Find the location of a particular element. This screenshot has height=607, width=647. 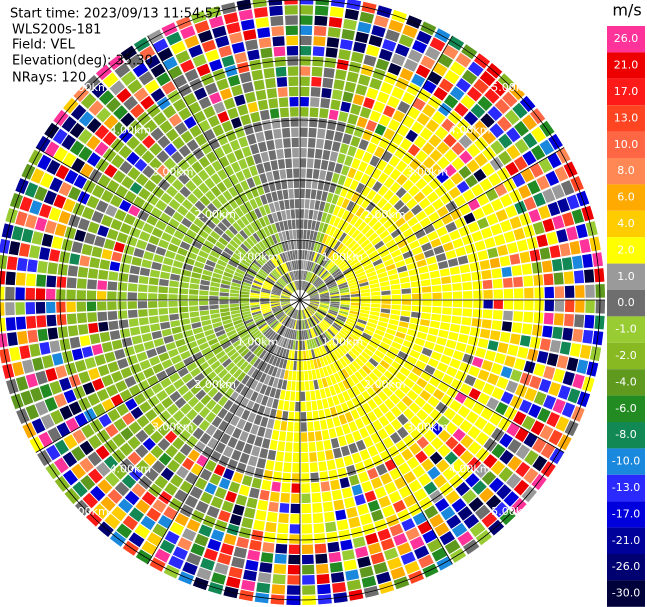

header-line: WLS200s-181 is located at coordinates (56, 30).